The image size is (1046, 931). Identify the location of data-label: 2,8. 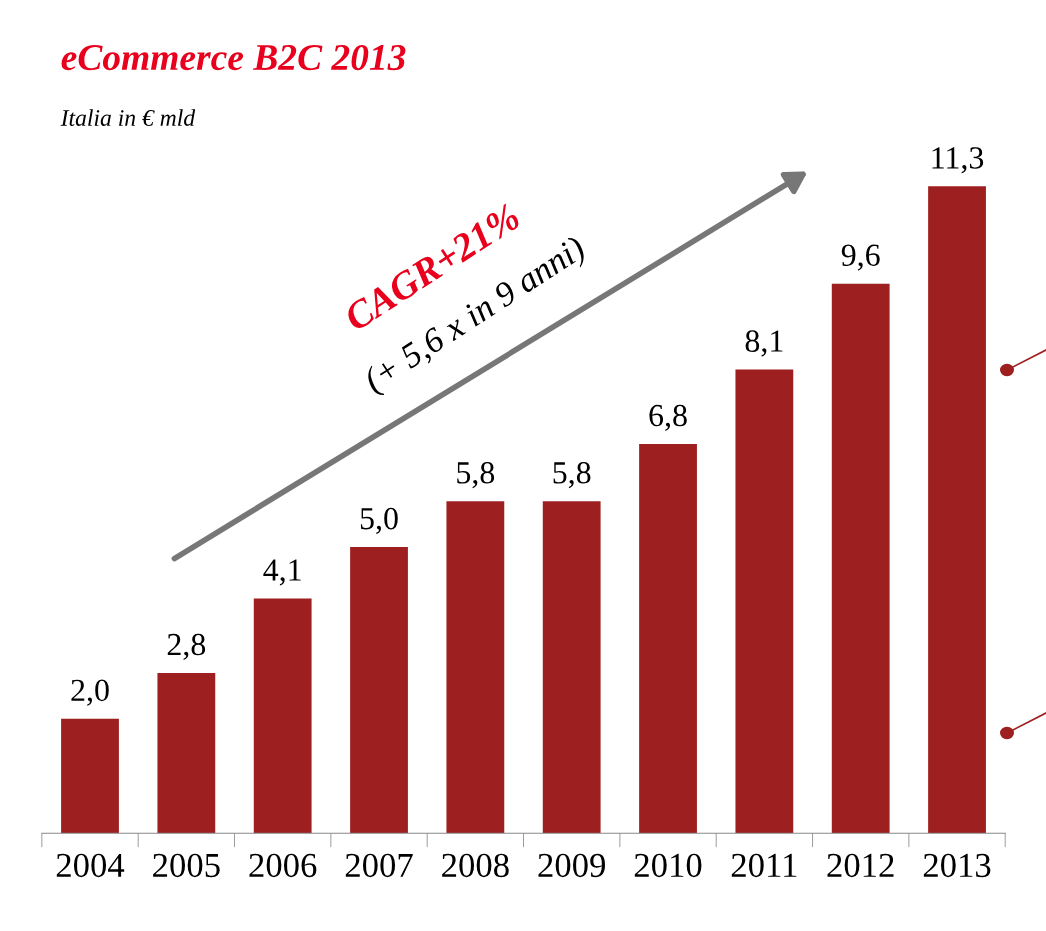
(186, 646).